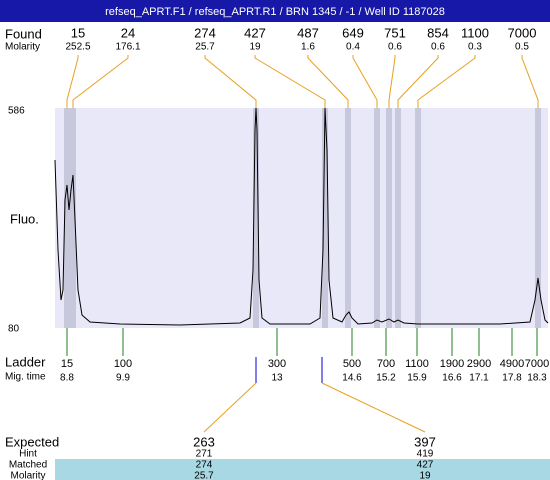 Image resolution: width=550 pixels, height=480 pixels. What do you see at coordinates (77, 47) in the screenshot?
I see `found-molarity: 252.5` at bounding box center [77, 47].